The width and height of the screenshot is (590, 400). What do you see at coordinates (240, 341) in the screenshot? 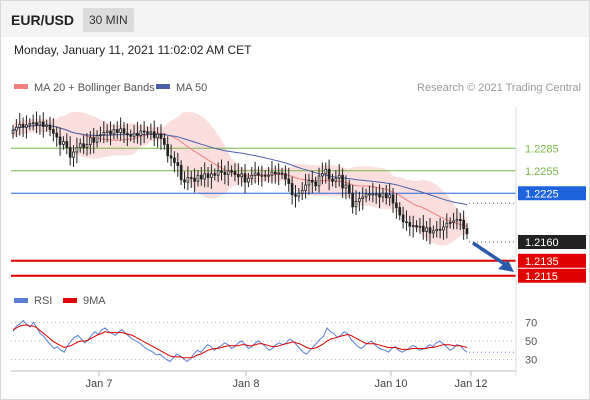
I see `rsi-ma-line` at bounding box center [240, 341].